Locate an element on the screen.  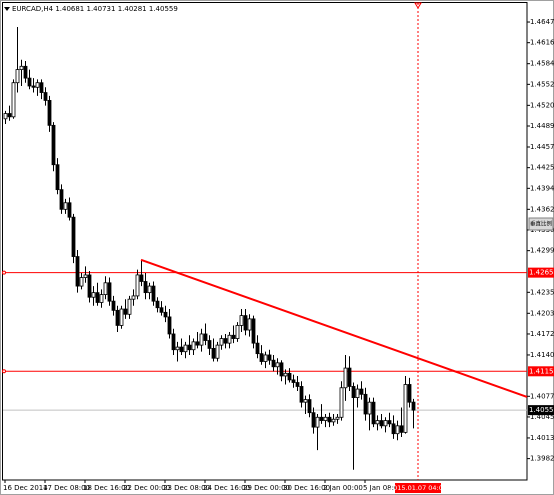
y-tick-label: 1.40135 is located at coordinates (542, 438).